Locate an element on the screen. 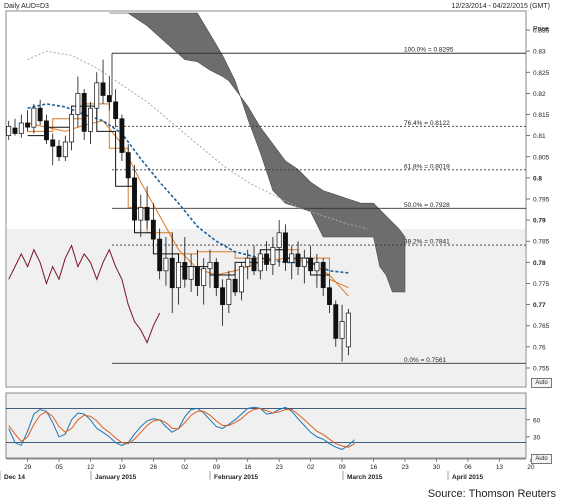 The height and width of the screenshot is (504, 568). y-tick-label: 0.765 is located at coordinates (541, 326).